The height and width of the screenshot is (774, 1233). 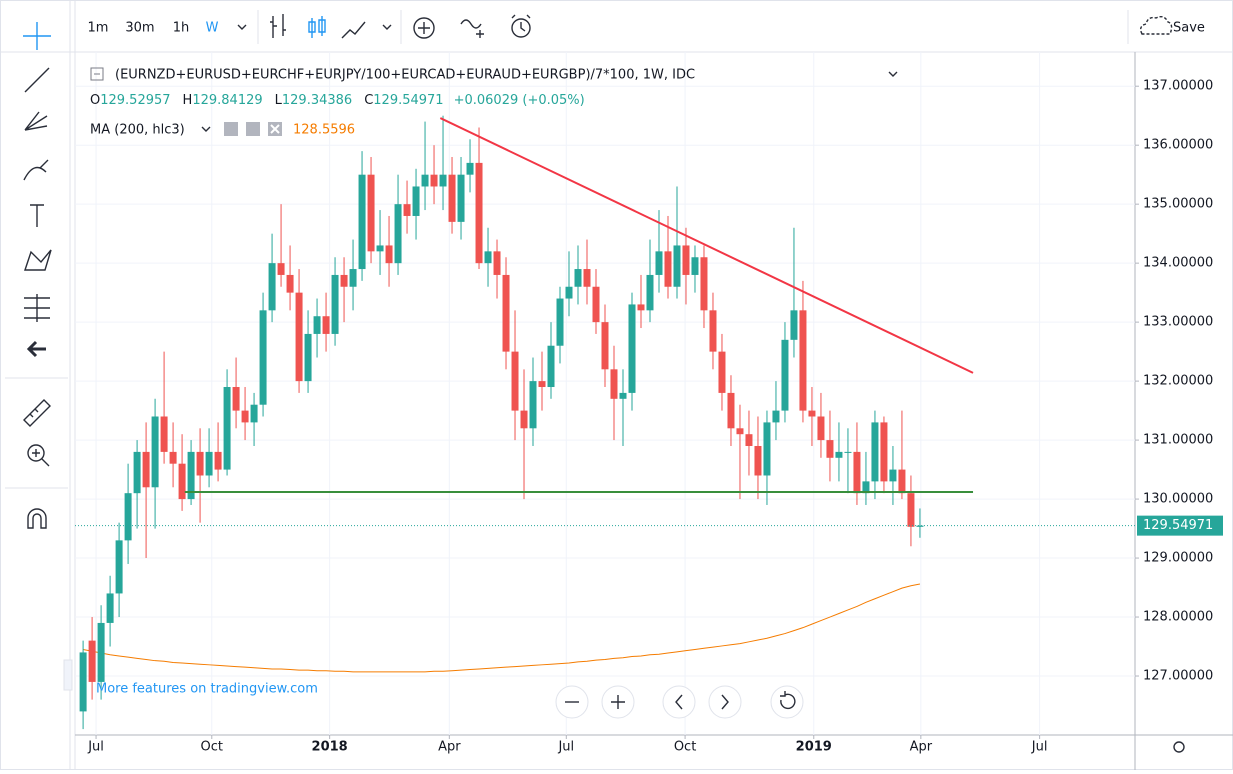 What do you see at coordinates (353, 30) in the screenshot?
I see `area-icon` at bounding box center [353, 30].